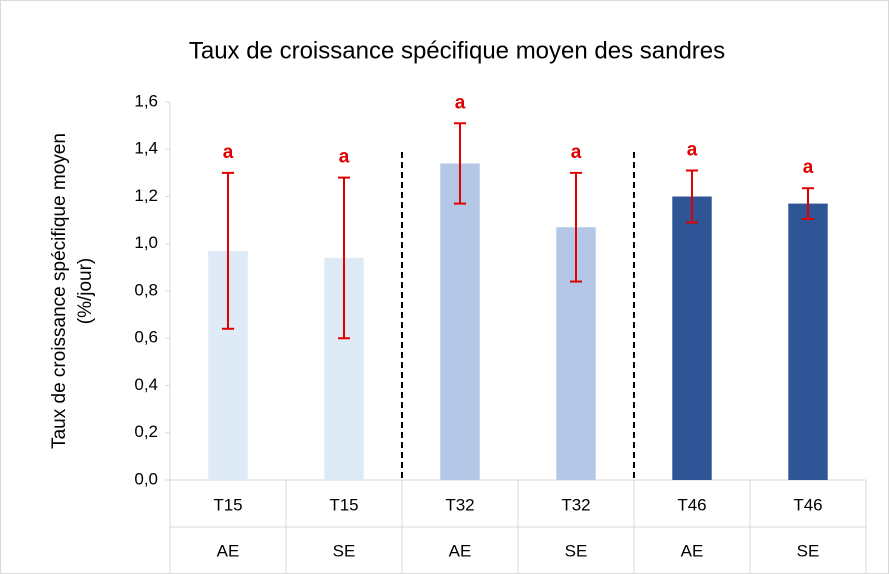 The width and height of the screenshot is (889, 574). I want to click on y-tick-label: 1,6, so click(146, 100).